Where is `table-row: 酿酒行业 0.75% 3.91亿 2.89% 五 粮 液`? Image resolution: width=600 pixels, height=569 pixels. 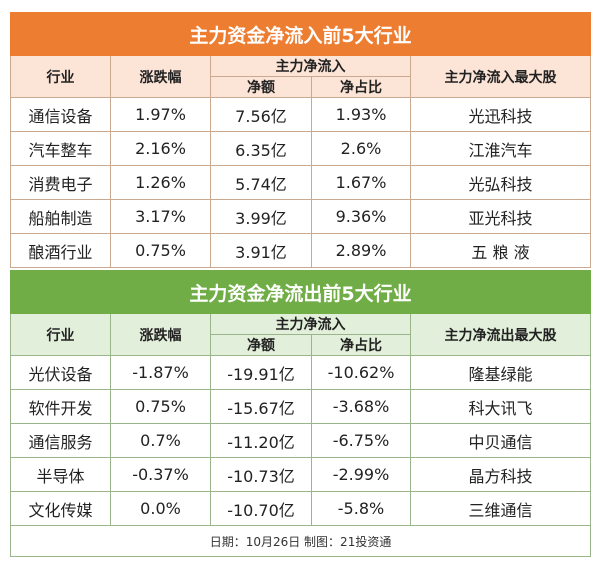
table-row: 酿酒行业 0.75% 3.91亿 2.89% 五 粮 液 is located at coordinates (301, 250).